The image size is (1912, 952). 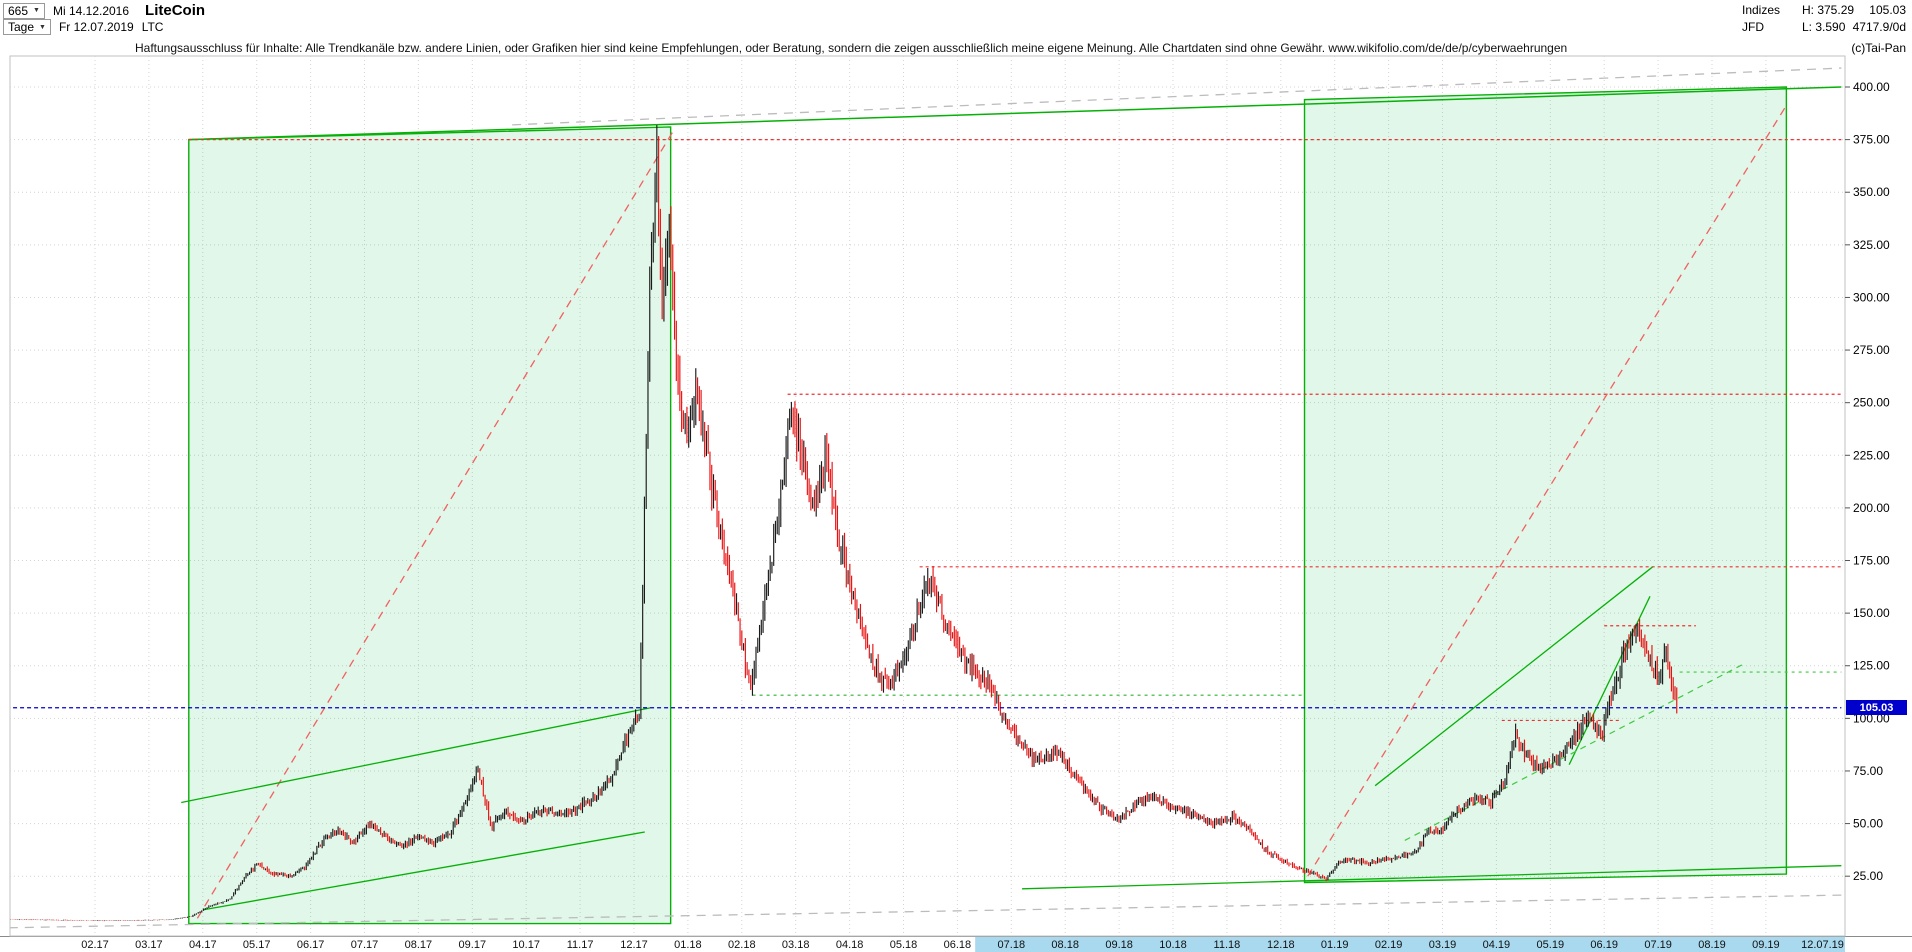 What do you see at coordinates (1173, 945) in the screenshot?
I see `x-axis-label: 10.18` at bounding box center [1173, 945].